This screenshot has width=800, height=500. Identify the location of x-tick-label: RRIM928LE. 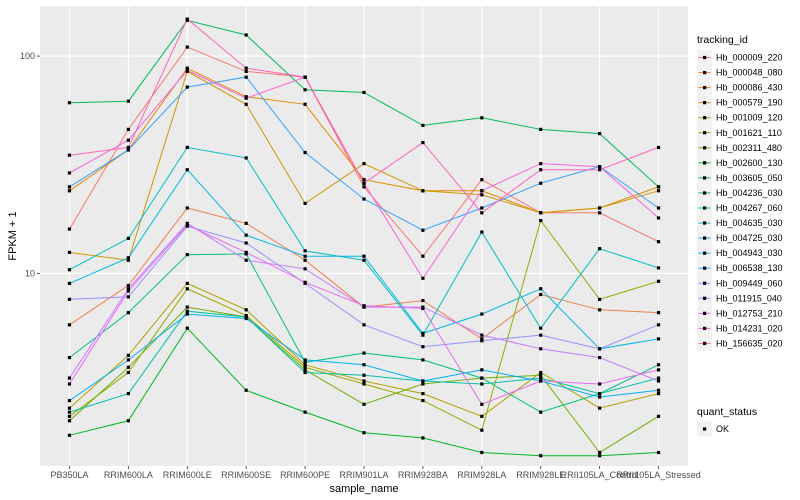
(540, 475).